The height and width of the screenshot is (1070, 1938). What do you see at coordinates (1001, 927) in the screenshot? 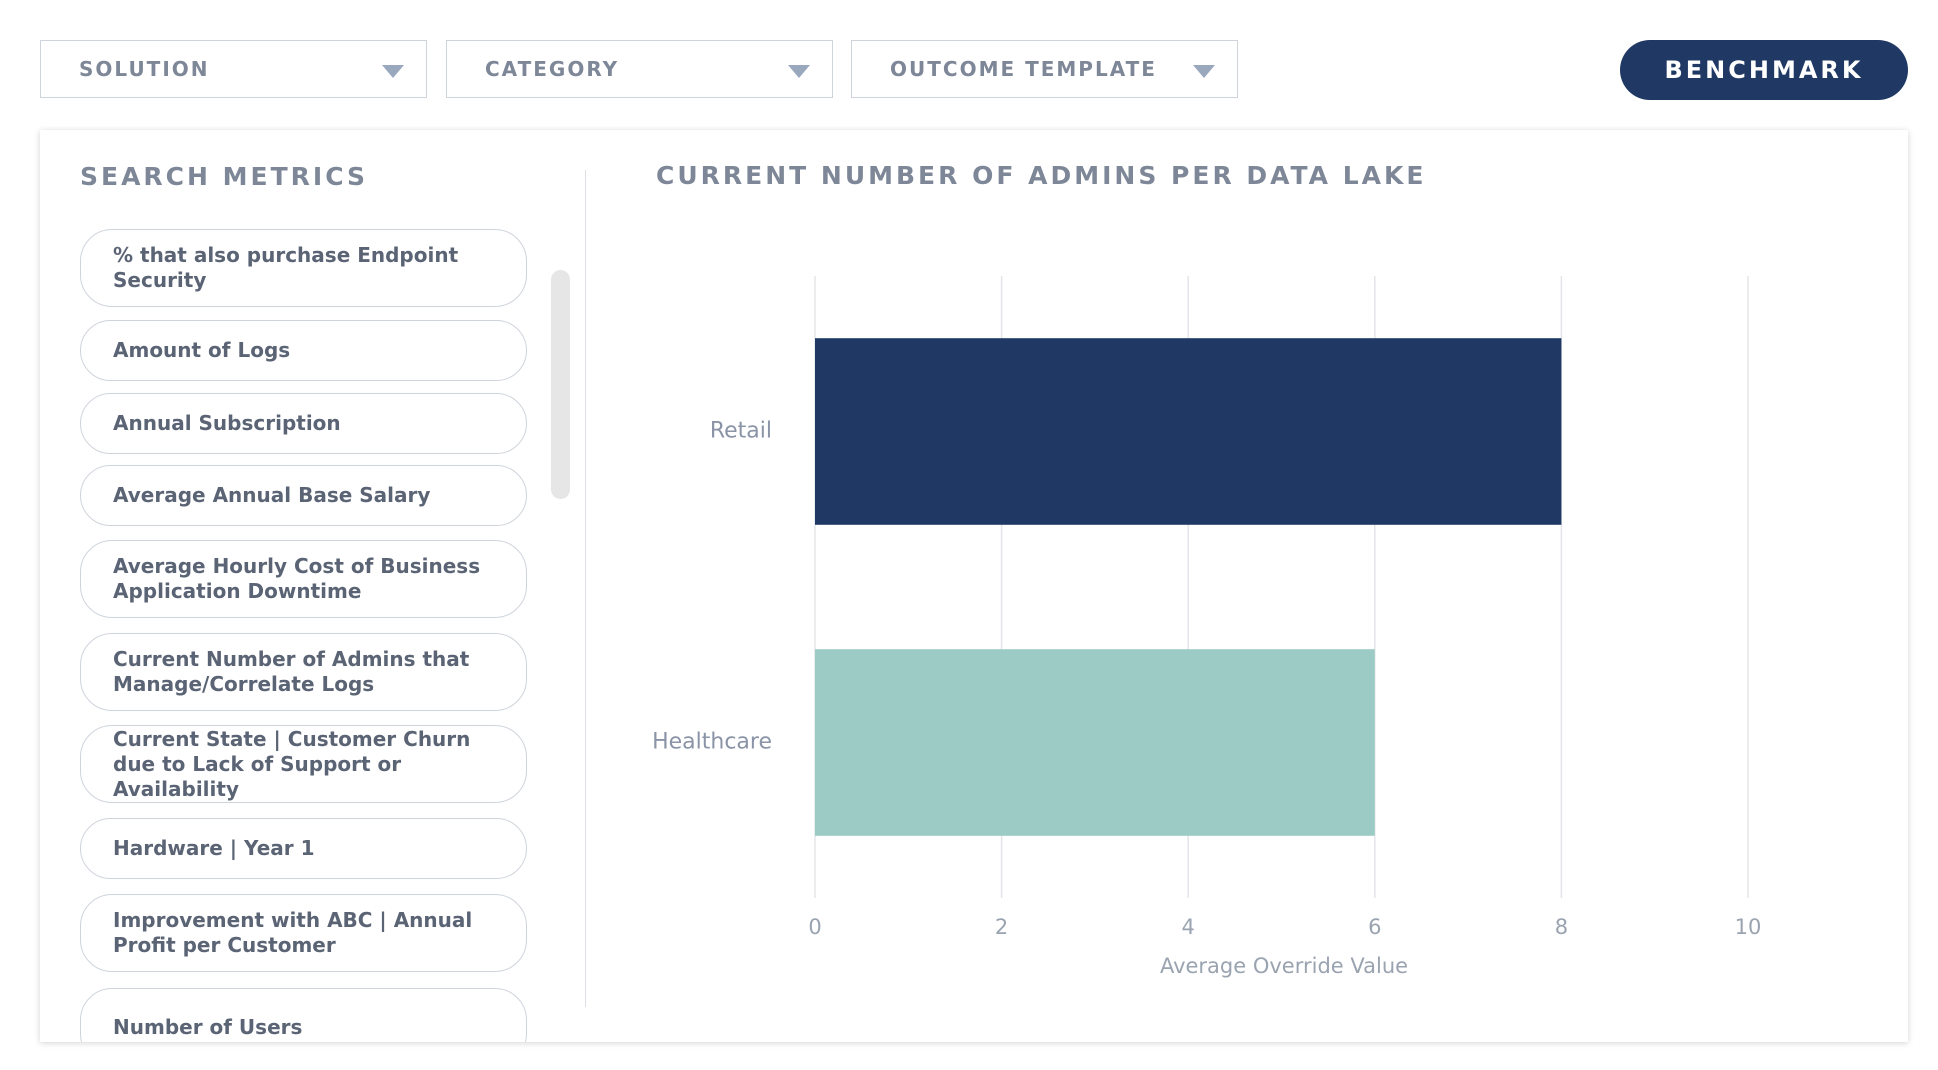
I see `x-tick-label: 2` at bounding box center [1001, 927].